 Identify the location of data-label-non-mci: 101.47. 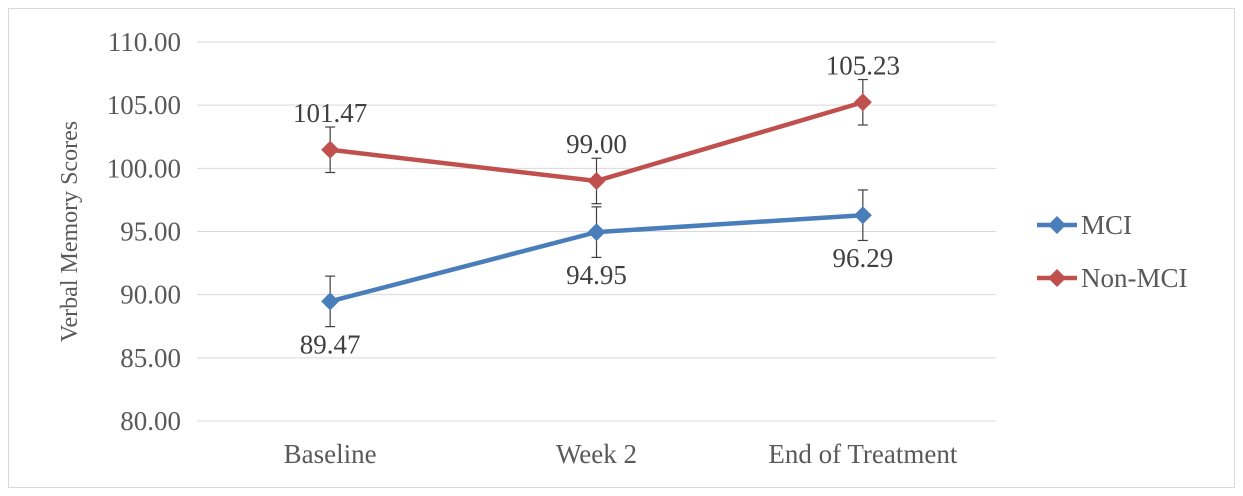
(330, 113).